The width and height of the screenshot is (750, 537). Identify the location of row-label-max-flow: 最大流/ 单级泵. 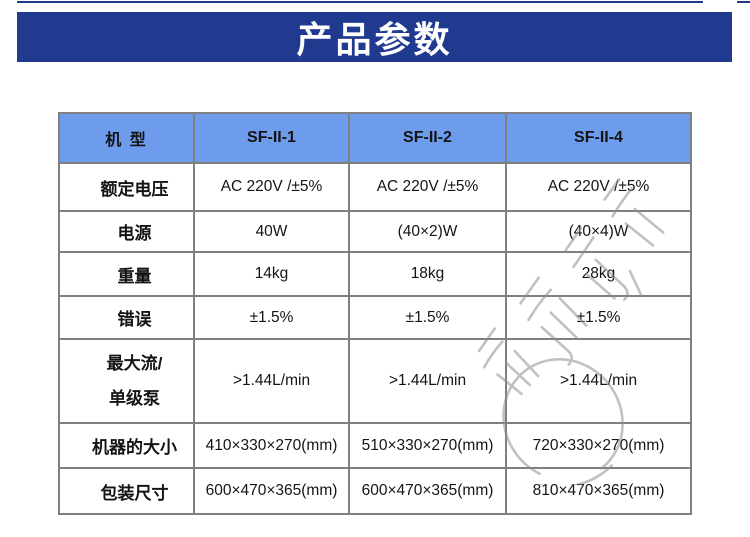
(126, 381).